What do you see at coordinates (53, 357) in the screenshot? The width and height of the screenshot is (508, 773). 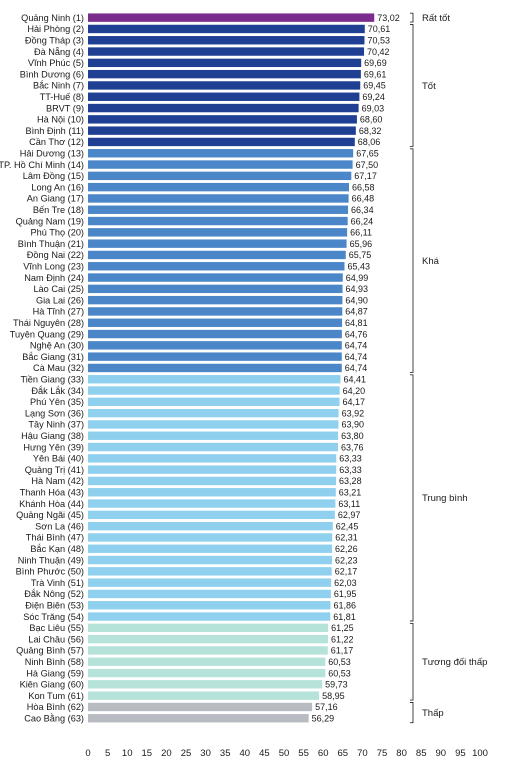 I see `category-label: Bắc Giang (31)` at bounding box center [53, 357].